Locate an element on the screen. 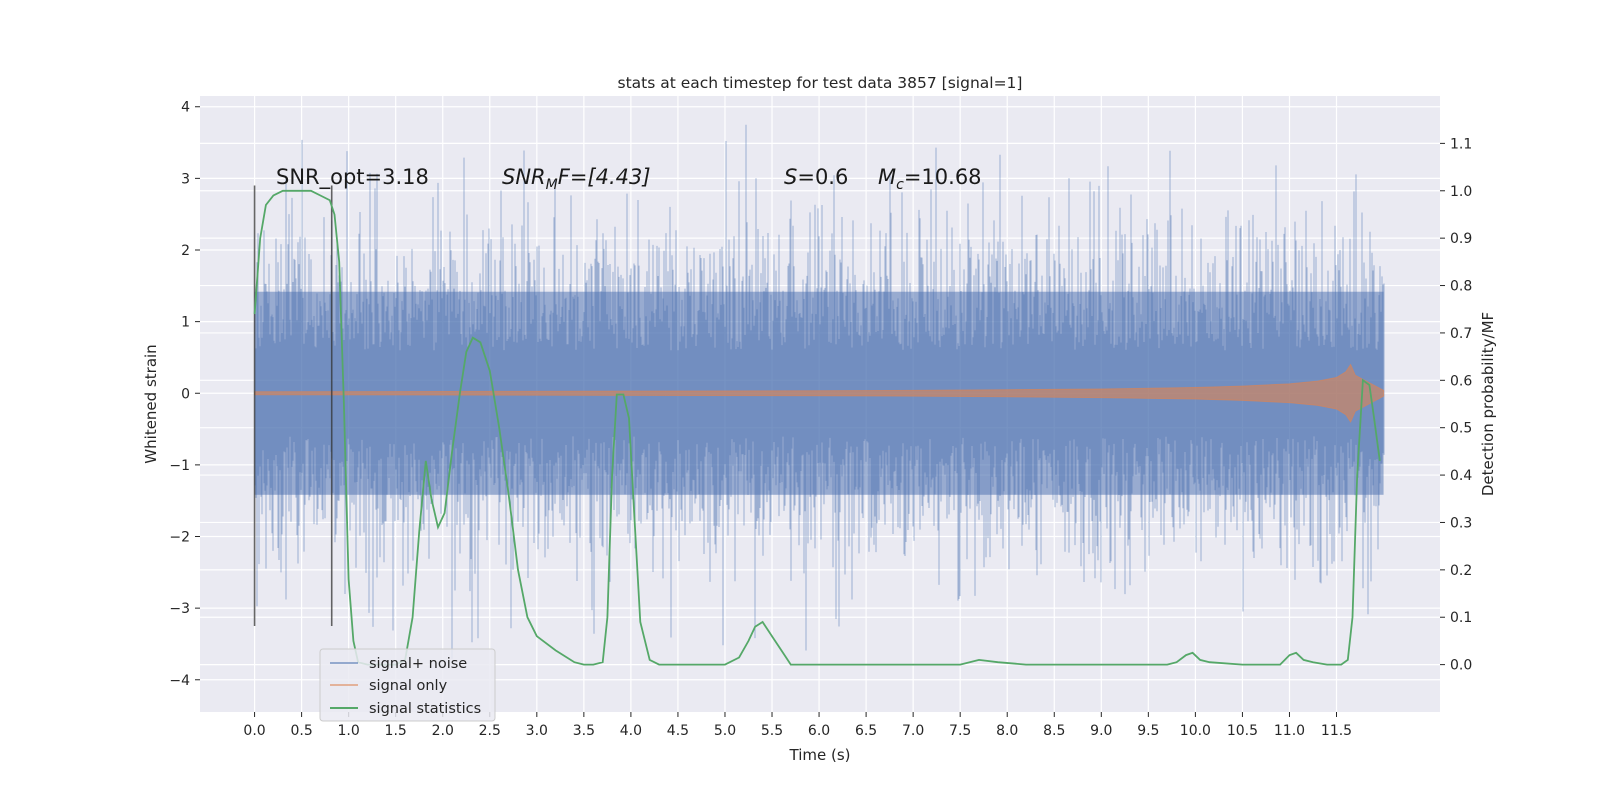 Image resolution: width=1600 pixels, height=800 pixels. y-tick-label-1: −3 is located at coordinates (179, 609).